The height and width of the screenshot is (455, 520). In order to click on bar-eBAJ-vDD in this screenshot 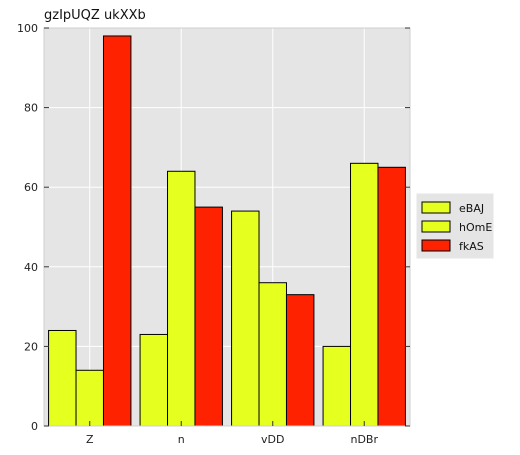, I will do `click(245, 318)`.